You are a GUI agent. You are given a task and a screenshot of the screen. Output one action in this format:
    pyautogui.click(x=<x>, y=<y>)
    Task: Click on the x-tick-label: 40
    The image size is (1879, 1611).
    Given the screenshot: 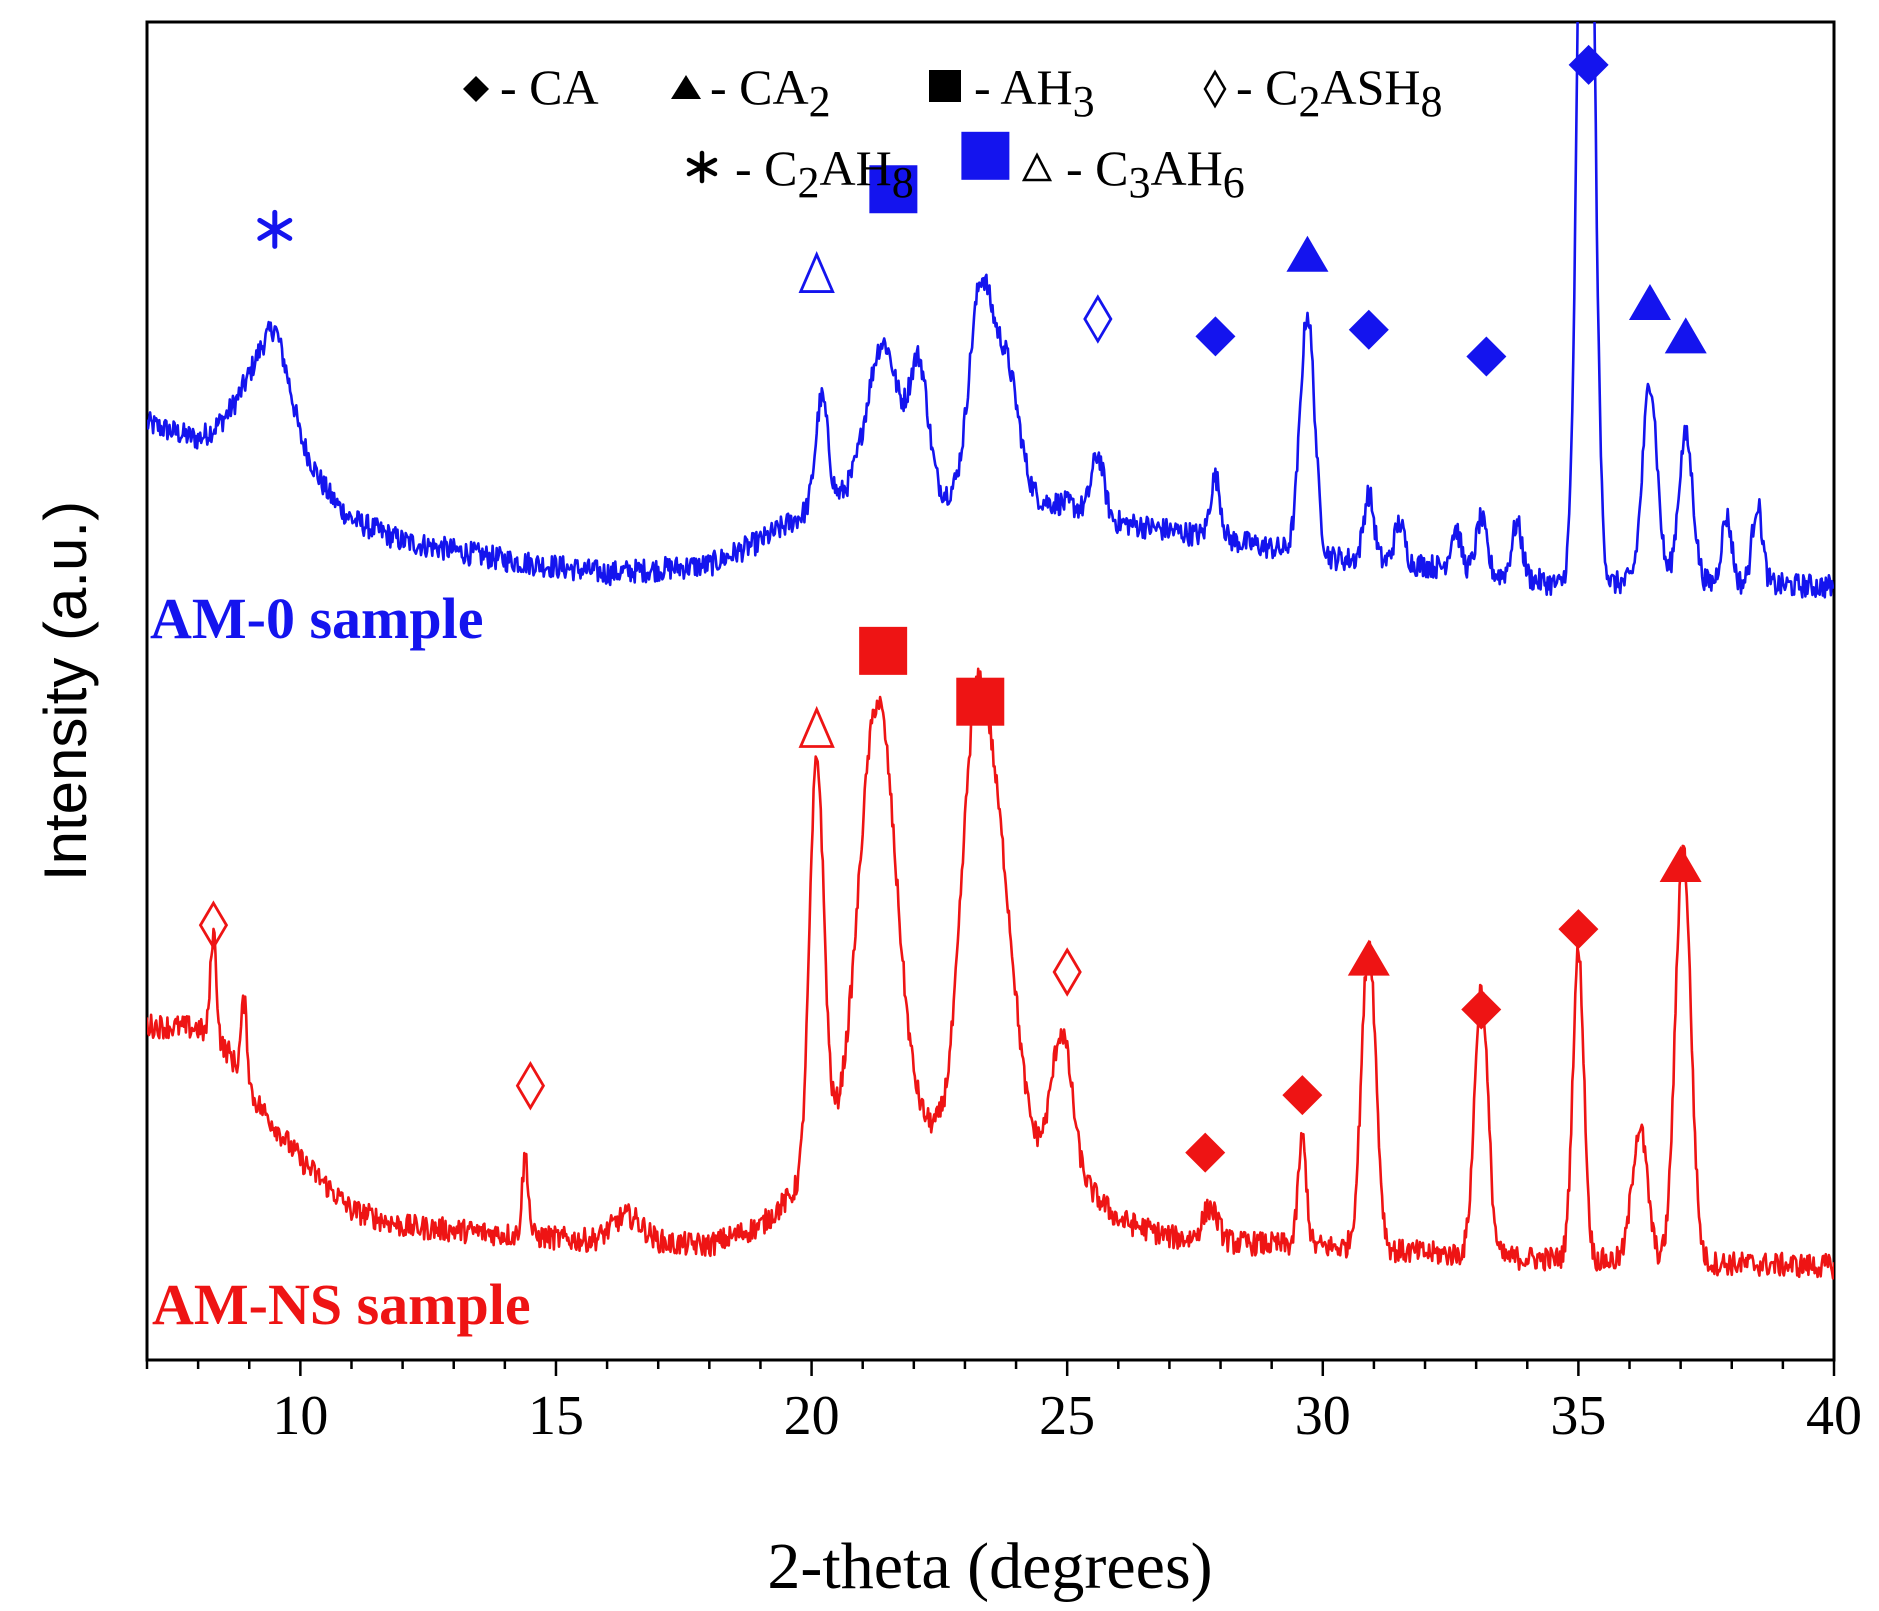 What is the action you would take?
    pyautogui.click(x=1834, y=1416)
    